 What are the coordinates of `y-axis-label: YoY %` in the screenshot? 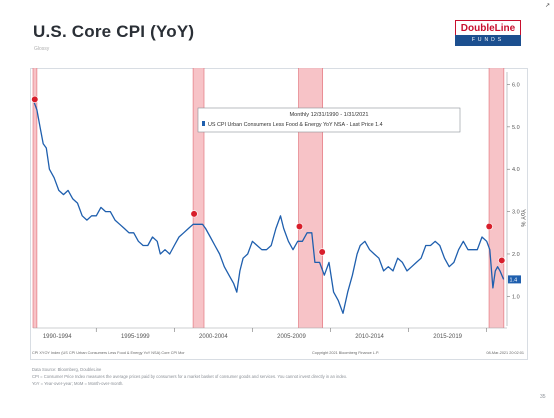 It's located at (522, 218).